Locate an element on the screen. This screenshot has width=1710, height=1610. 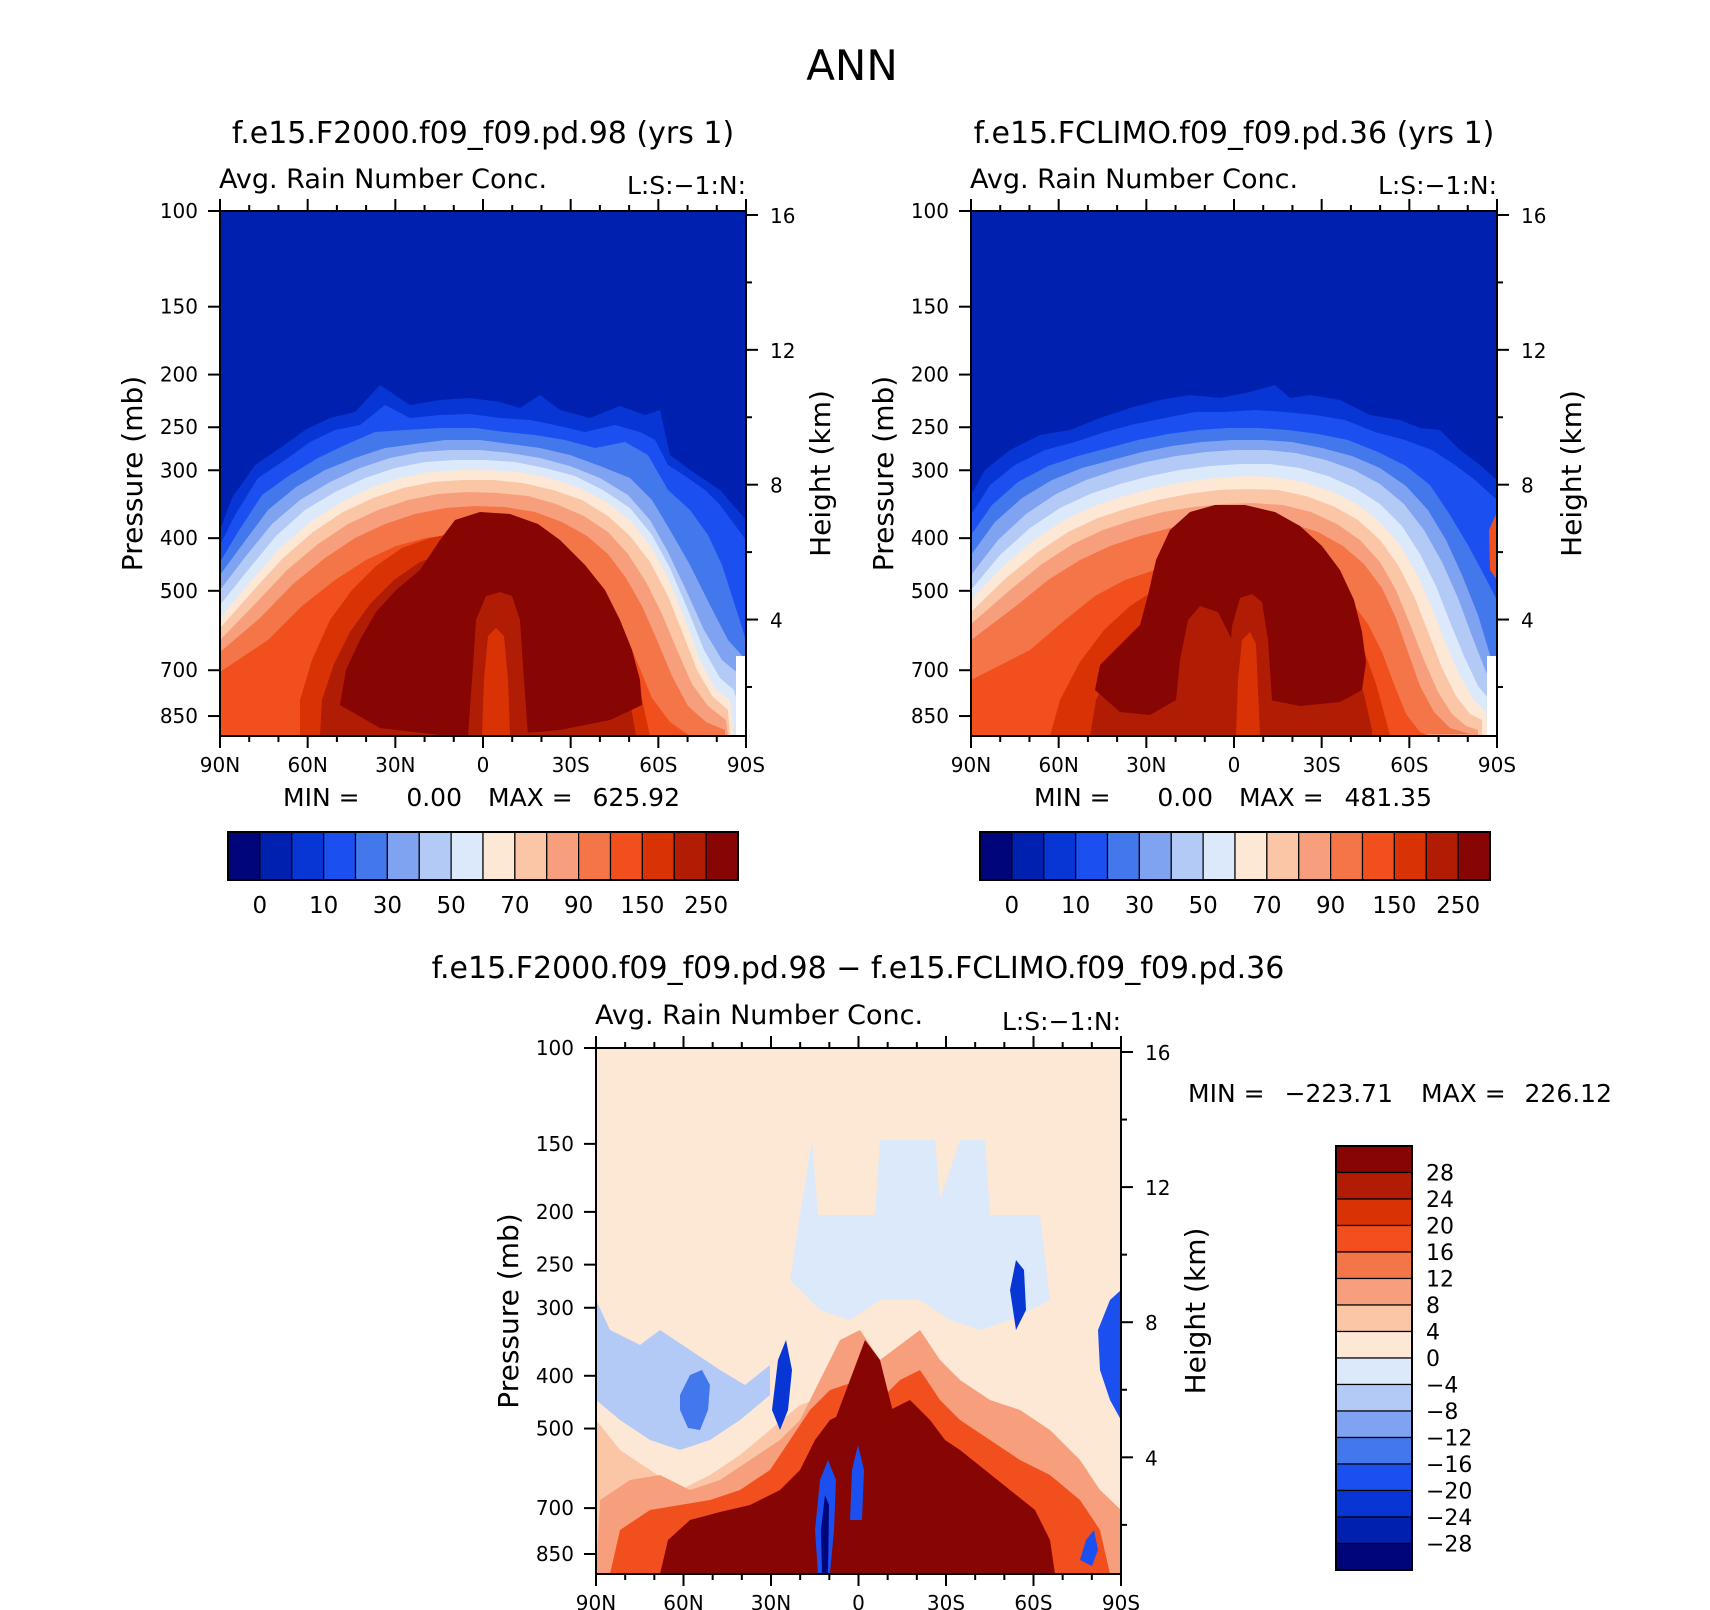
panel-b-y-tick-label: 500 is located at coordinates (930, 591).